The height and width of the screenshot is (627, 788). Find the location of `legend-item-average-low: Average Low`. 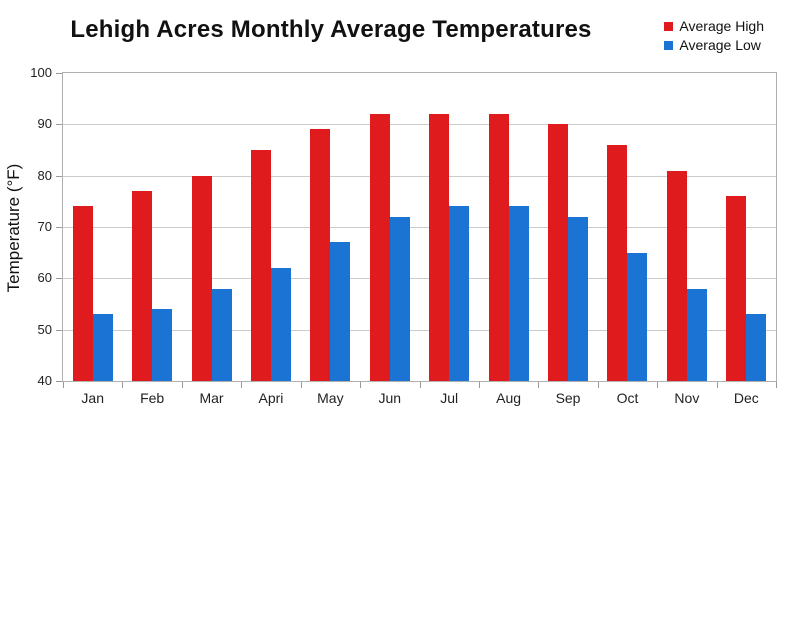

legend-item-average-low: Average Low is located at coordinates (714, 45).